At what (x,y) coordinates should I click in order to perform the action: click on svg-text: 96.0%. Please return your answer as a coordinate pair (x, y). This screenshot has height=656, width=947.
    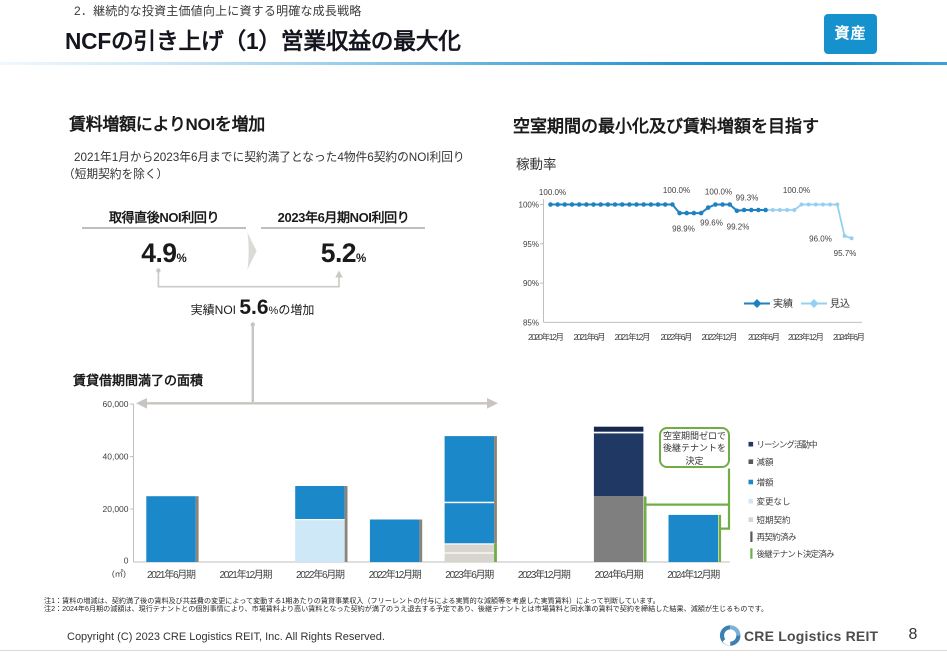
    Looking at the image, I should click on (820, 239).